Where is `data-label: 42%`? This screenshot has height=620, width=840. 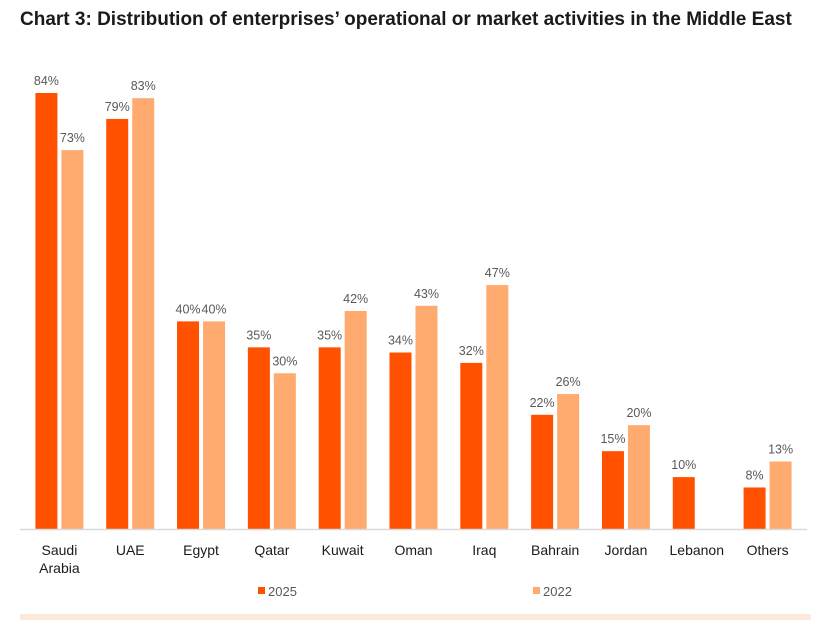 data-label: 42% is located at coordinates (355, 299).